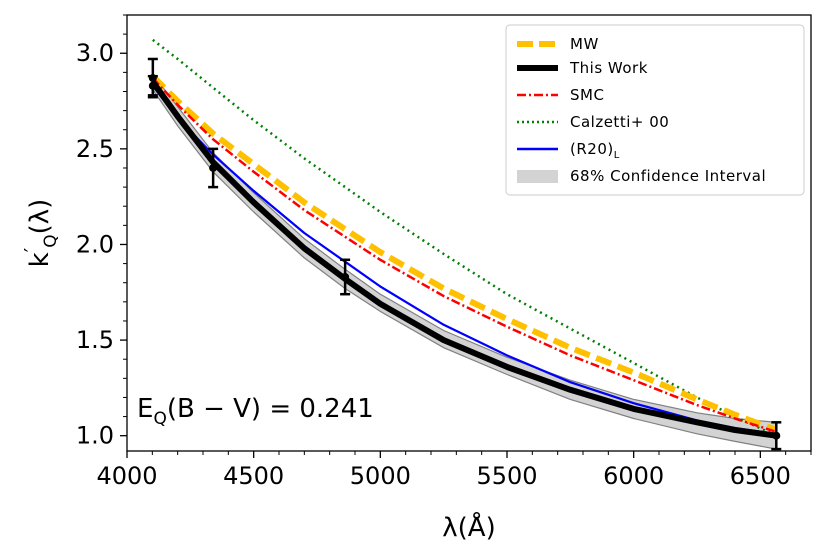 The width and height of the screenshot is (830, 554). What do you see at coordinates (32, 249) in the screenshot?
I see `y-axis-label-prime: ′` at bounding box center [32, 249].